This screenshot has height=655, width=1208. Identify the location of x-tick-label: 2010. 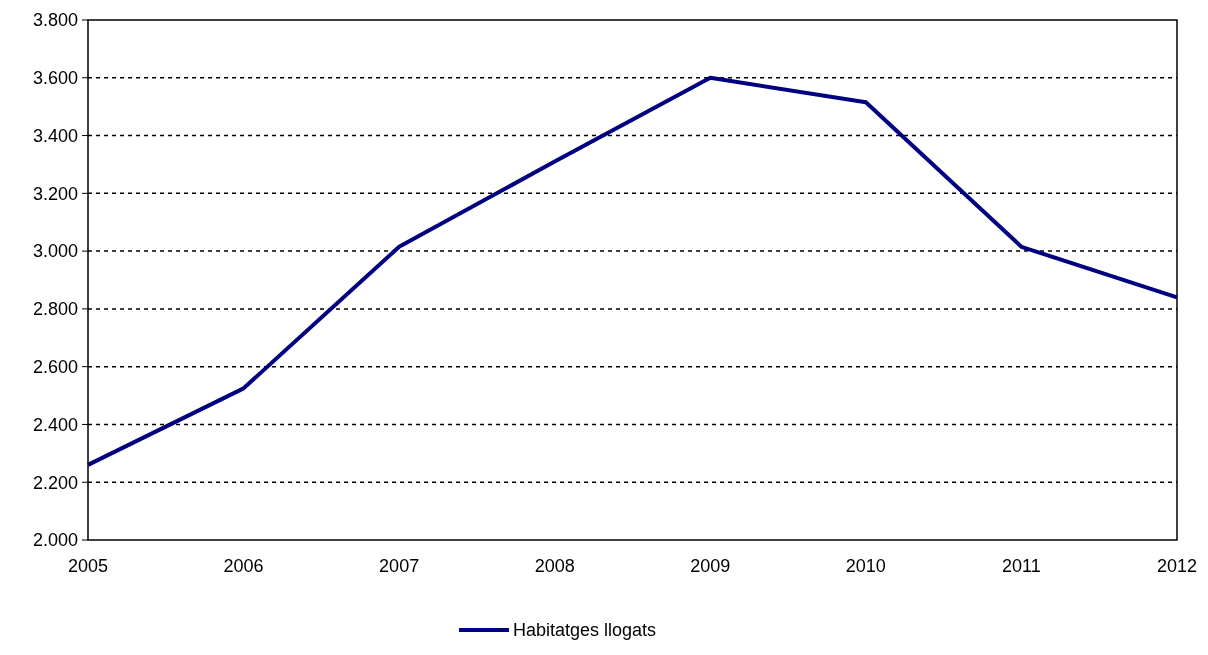
(865, 566).